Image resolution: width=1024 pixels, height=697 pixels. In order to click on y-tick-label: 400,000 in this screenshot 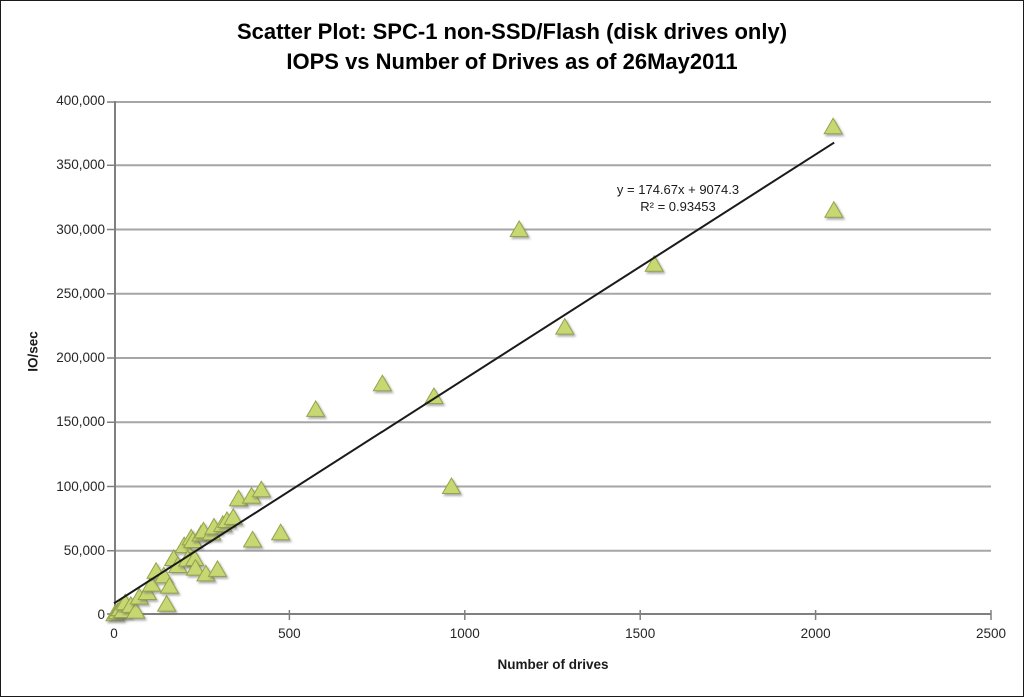, I will do `click(80, 100)`.